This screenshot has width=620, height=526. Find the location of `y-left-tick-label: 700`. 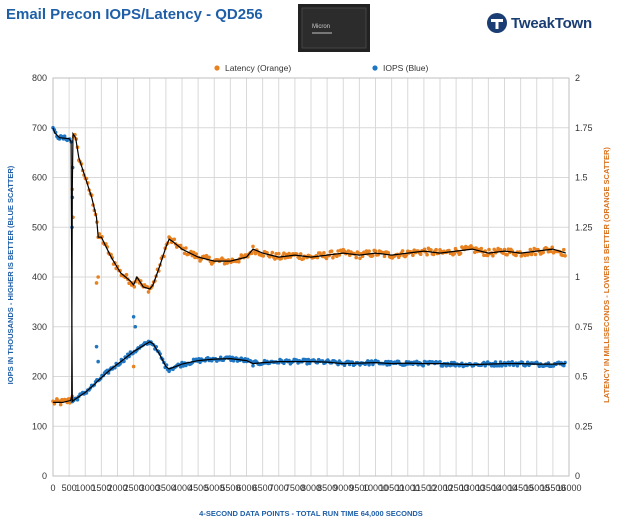

y-left-tick-label: 700 is located at coordinates (39, 128).